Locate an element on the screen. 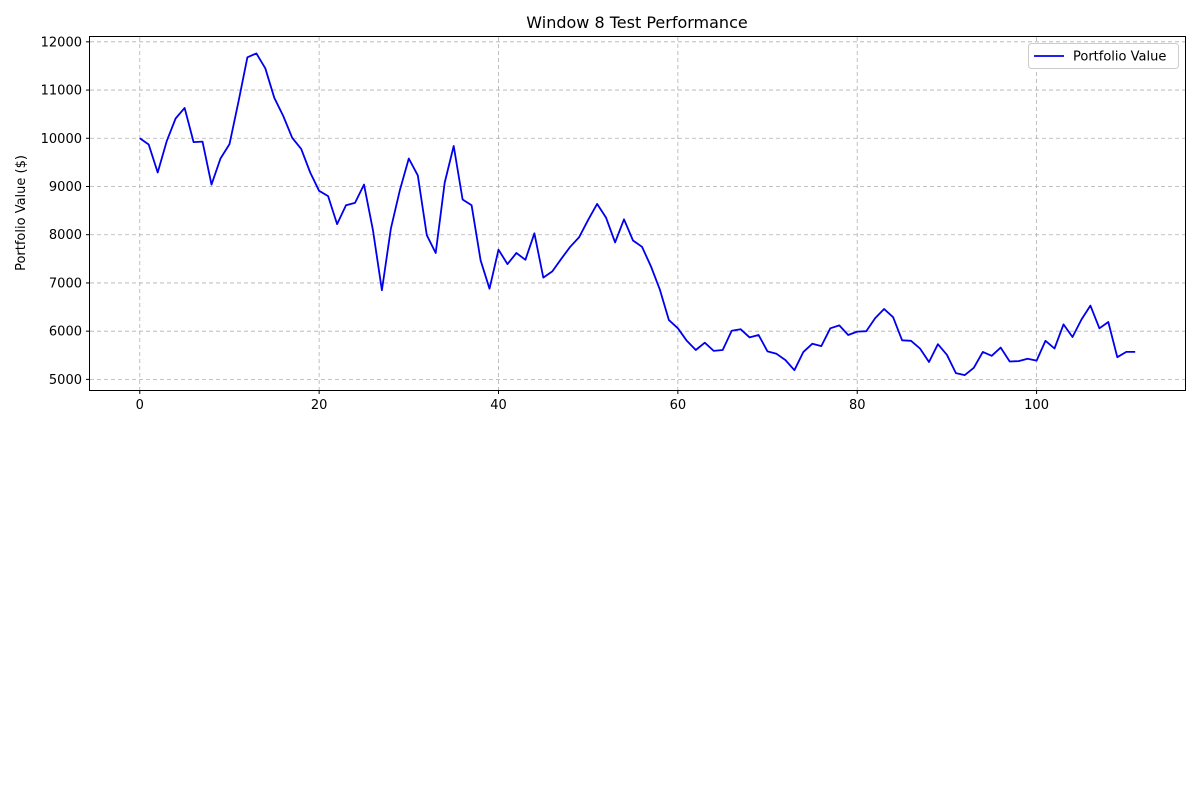  x-tick-label: 20 is located at coordinates (319, 405).